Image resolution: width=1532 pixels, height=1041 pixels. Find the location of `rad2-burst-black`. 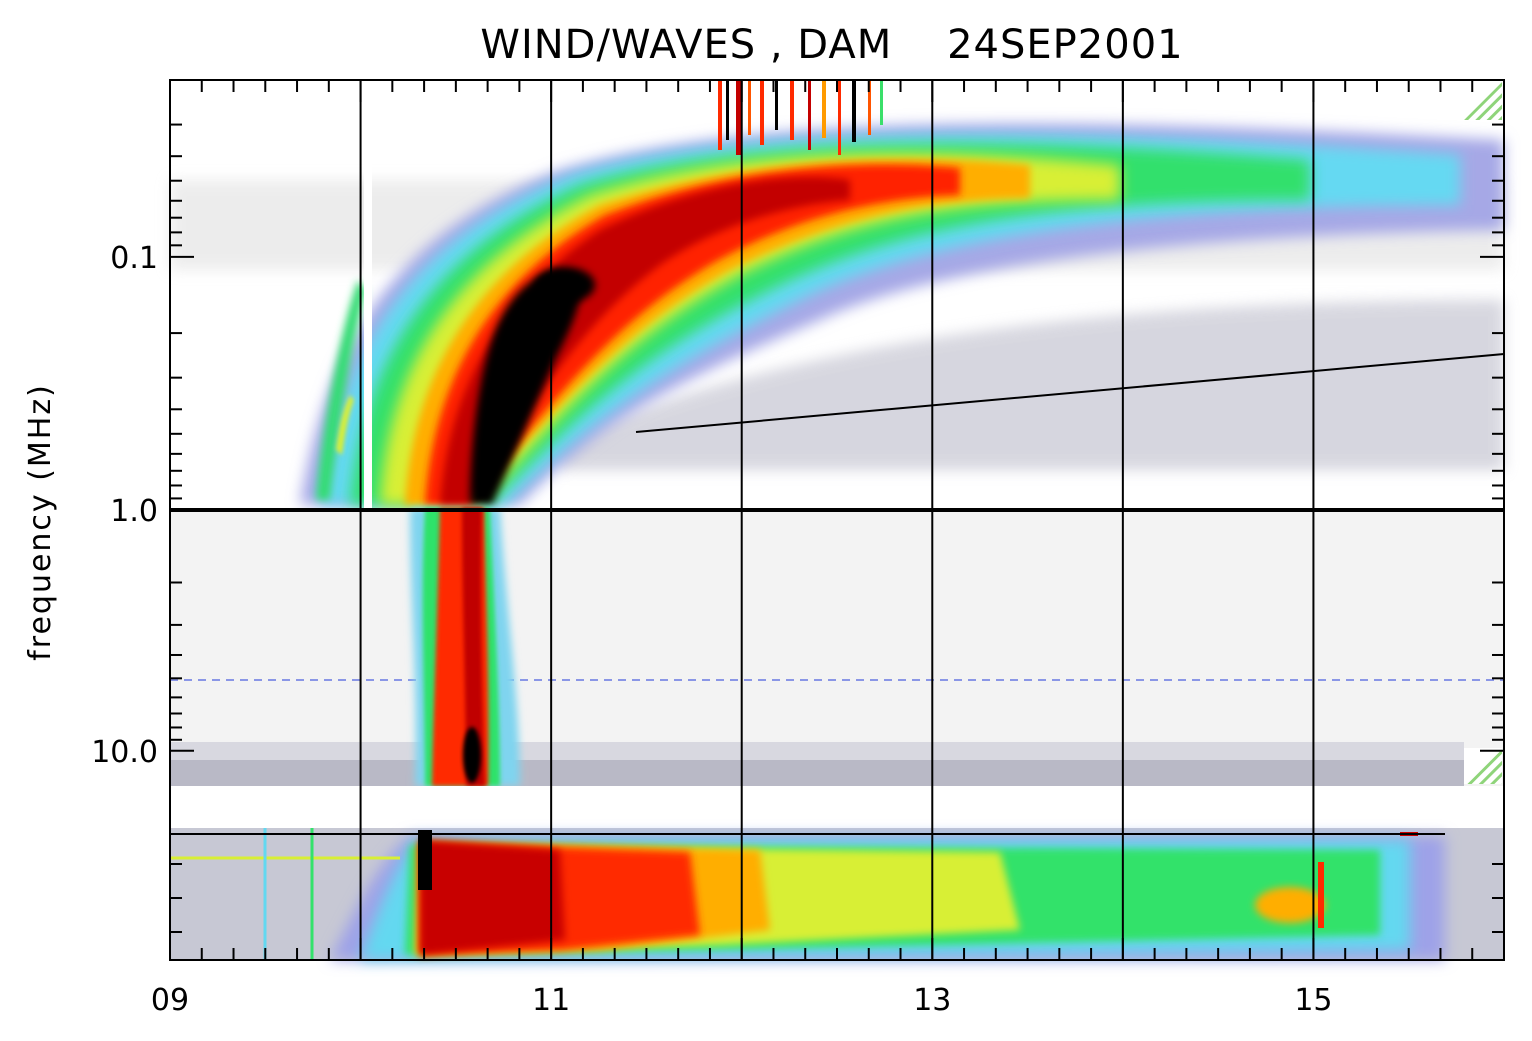

rad2-burst-black is located at coordinates (472, 755).